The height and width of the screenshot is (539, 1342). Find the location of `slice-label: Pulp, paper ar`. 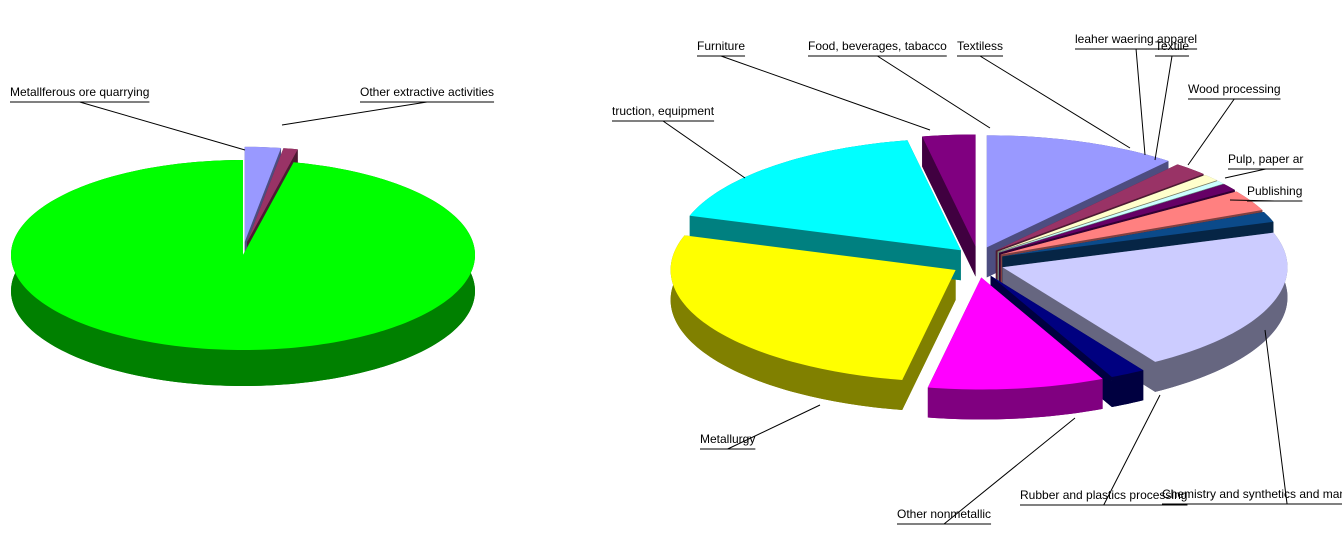

slice-label: Pulp, paper ar is located at coordinates (1265, 159).